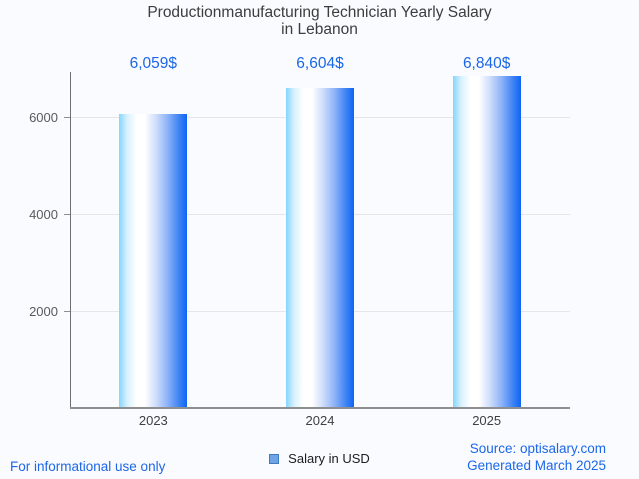 The height and width of the screenshot is (479, 639). Describe the element at coordinates (43, 214) in the screenshot. I see `y-tick-label-4000: 4000` at that location.